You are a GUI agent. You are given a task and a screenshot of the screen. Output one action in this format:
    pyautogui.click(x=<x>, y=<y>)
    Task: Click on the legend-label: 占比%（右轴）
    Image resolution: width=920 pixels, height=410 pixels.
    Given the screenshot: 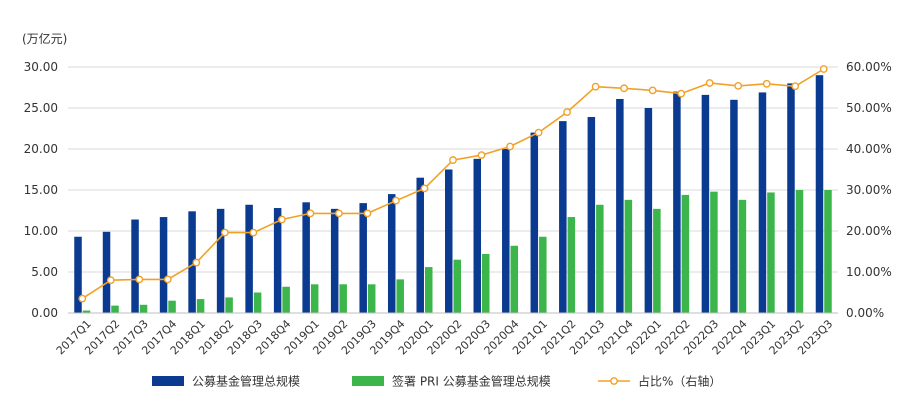 What is the action you would take?
    pyautogui.click(x=679, y=381)
    